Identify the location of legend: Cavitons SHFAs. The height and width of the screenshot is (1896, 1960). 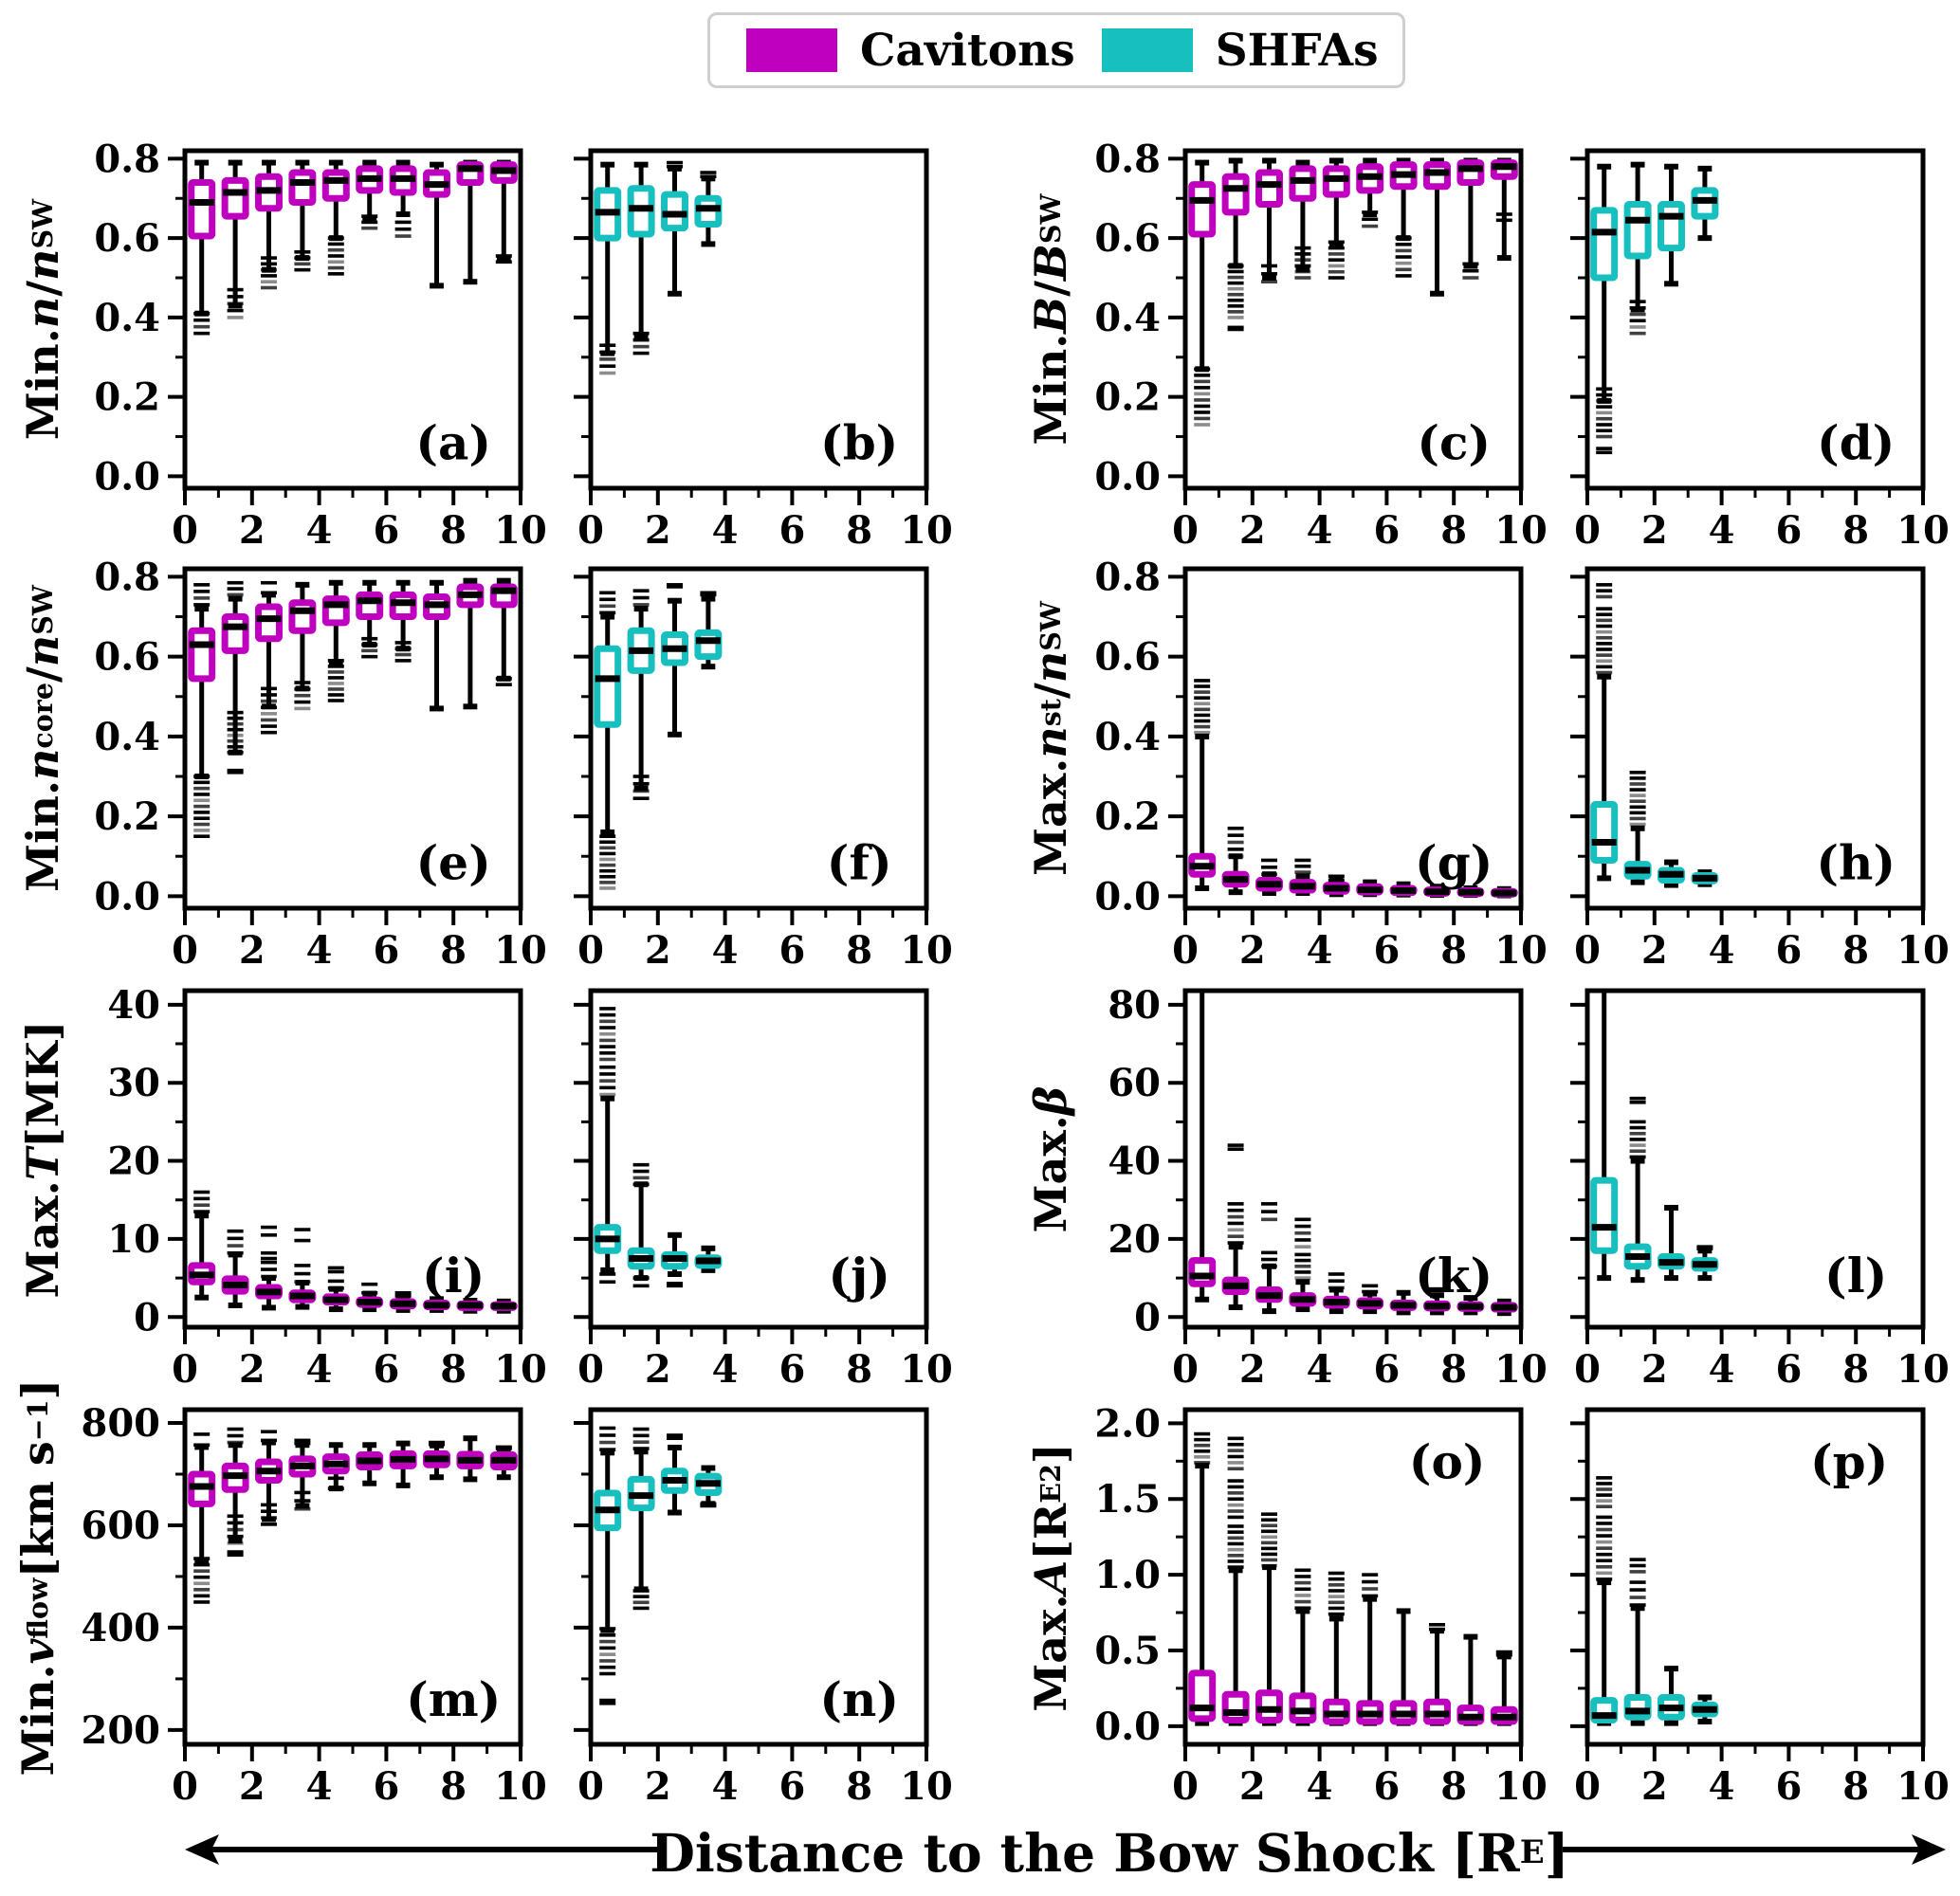
(1056, 50).